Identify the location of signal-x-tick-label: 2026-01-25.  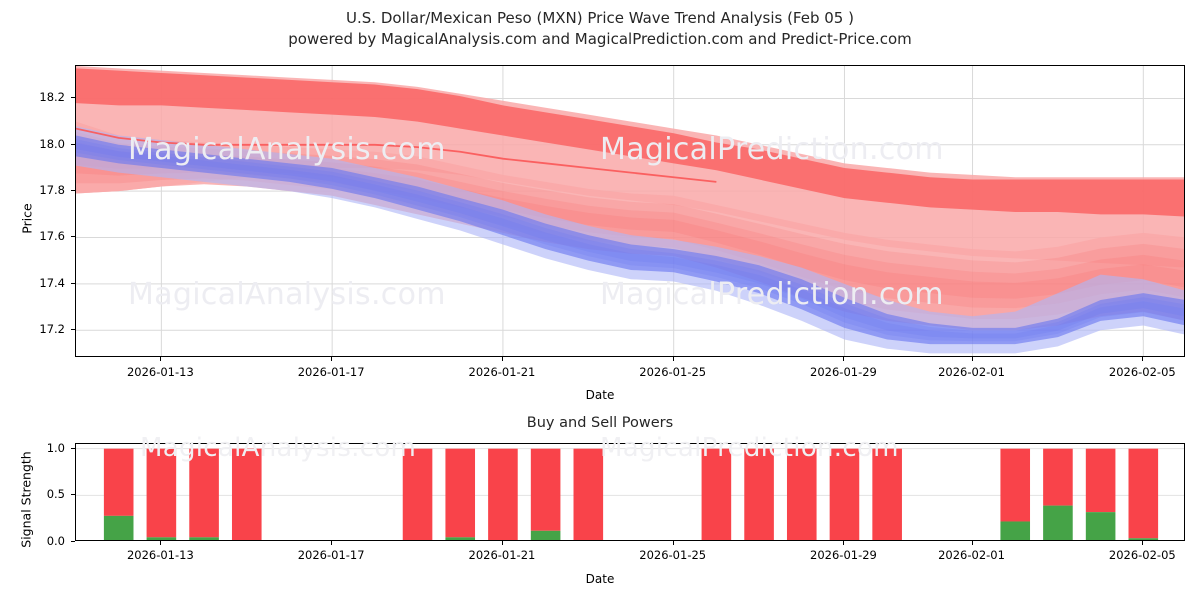
(673, 555).